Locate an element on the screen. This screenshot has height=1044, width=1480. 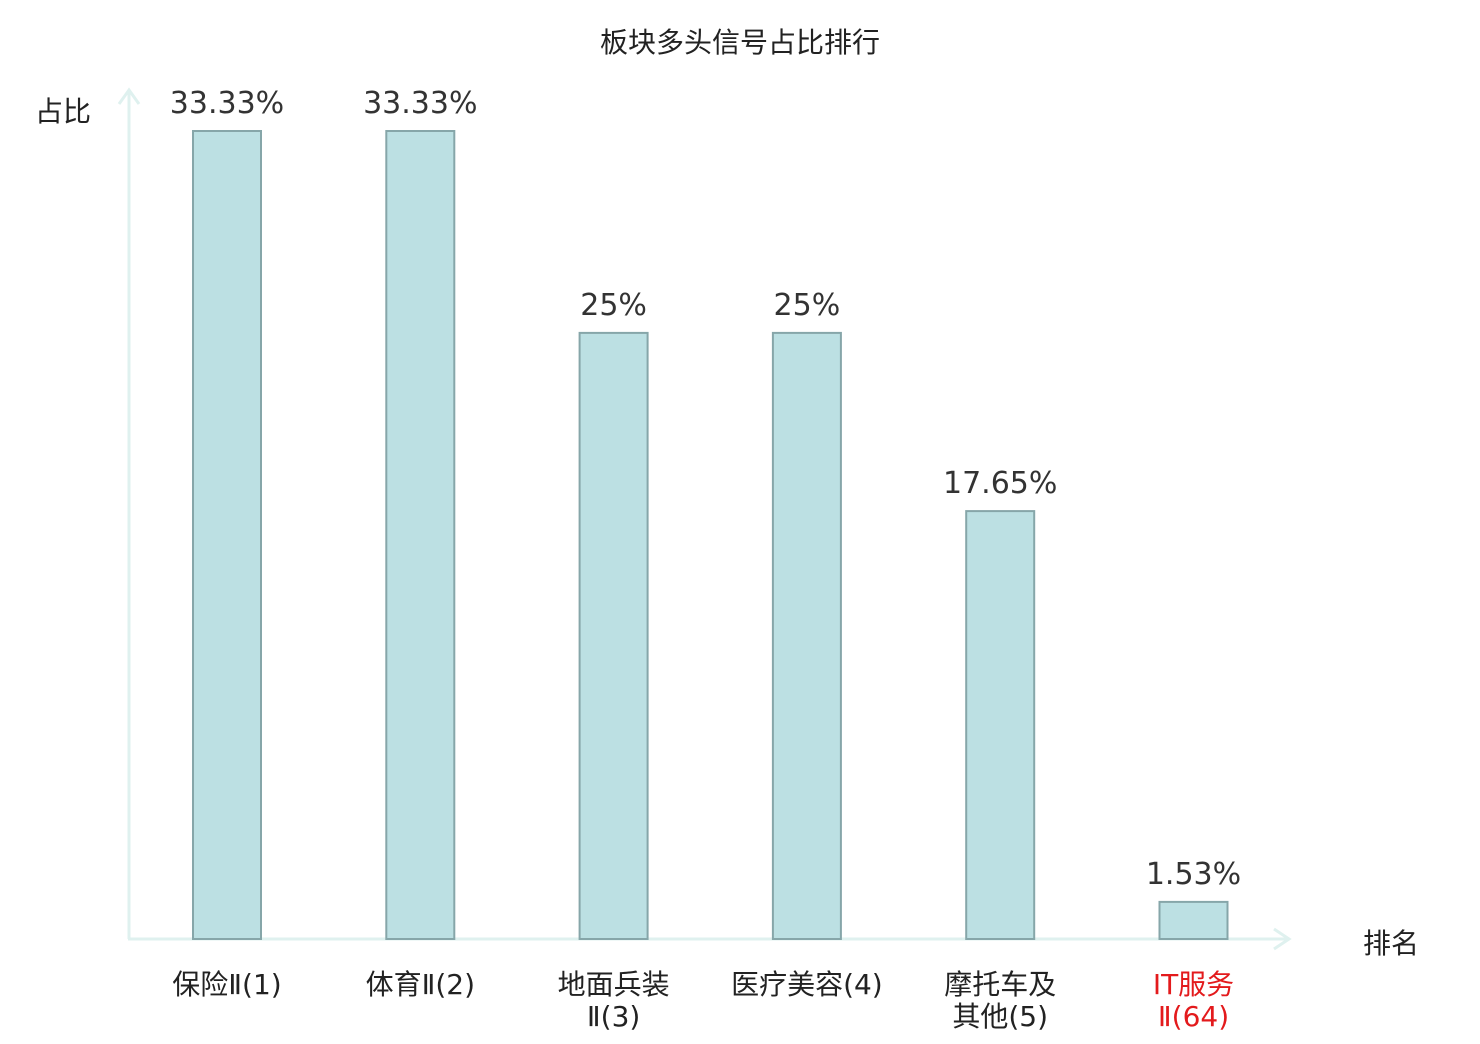
x-axis-arrow is located at coordinates (1282, 939).